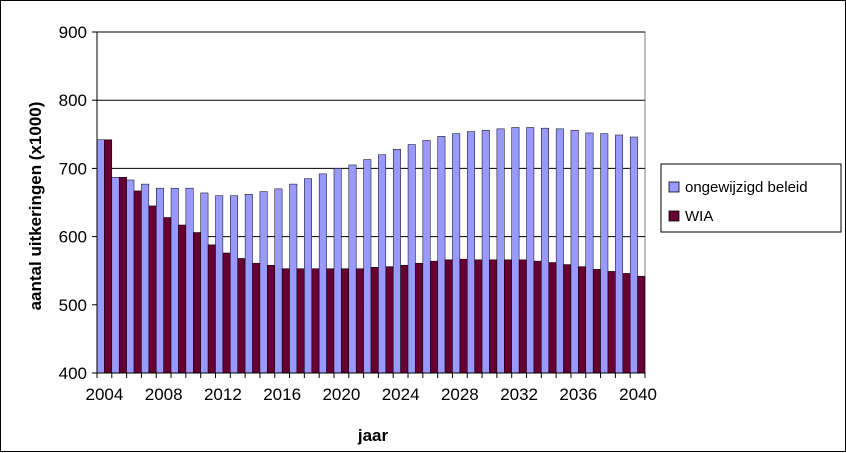  What do you see at coordinates (537, 317) in the screenshot?
I see `bar-wia-2033` at bounding box center [537, 317].